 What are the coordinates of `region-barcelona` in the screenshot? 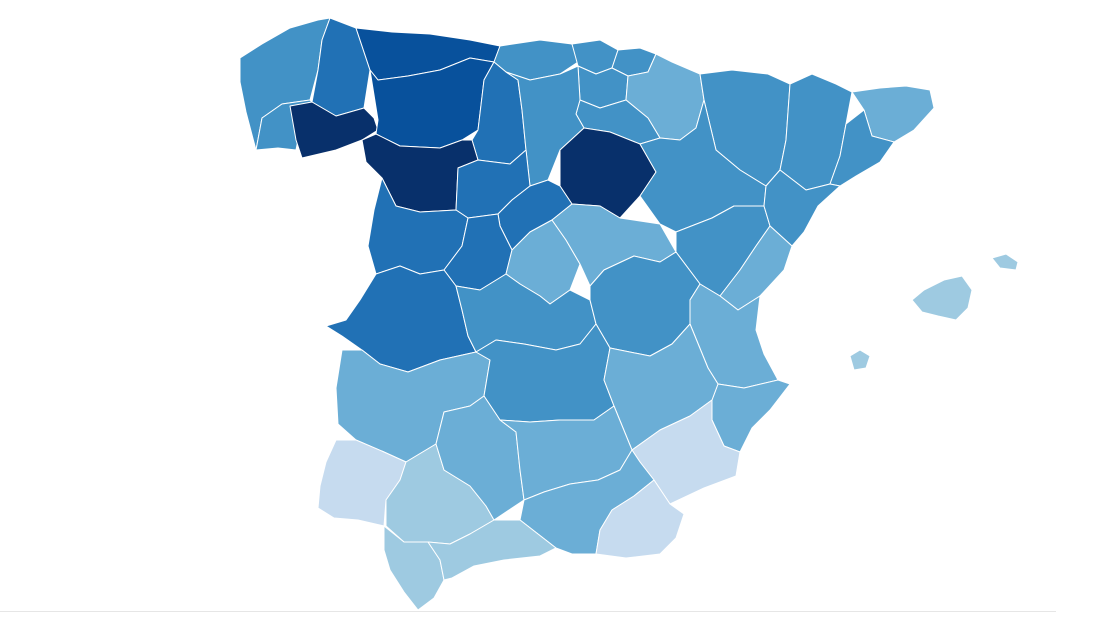 It's located at (862, 148).